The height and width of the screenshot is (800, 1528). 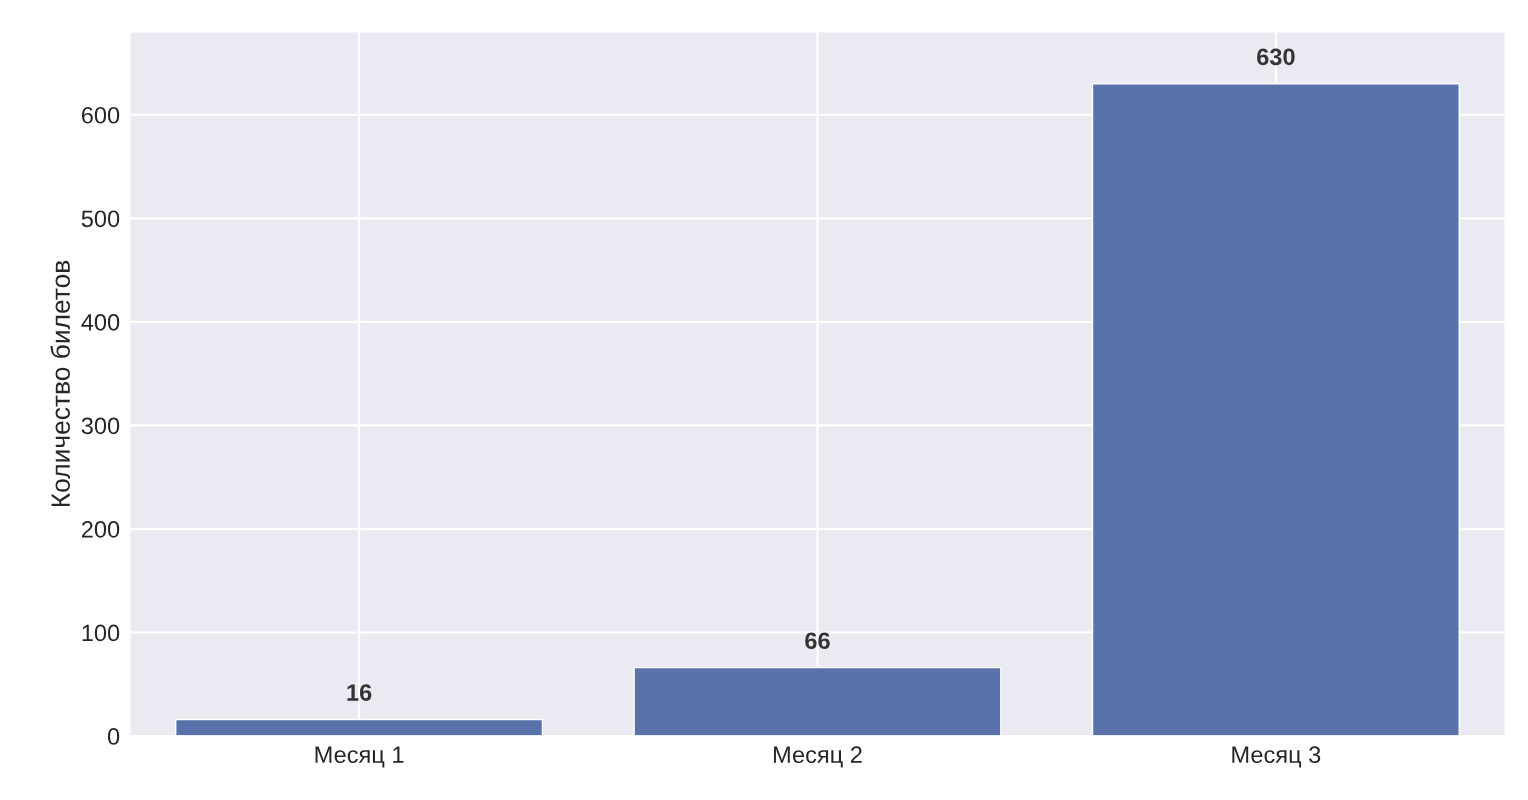 What do you see at coordinates (817, 757) in the screenshot?
I see `x-tick-label: Месяц 2` at bounding box center [817, 757].